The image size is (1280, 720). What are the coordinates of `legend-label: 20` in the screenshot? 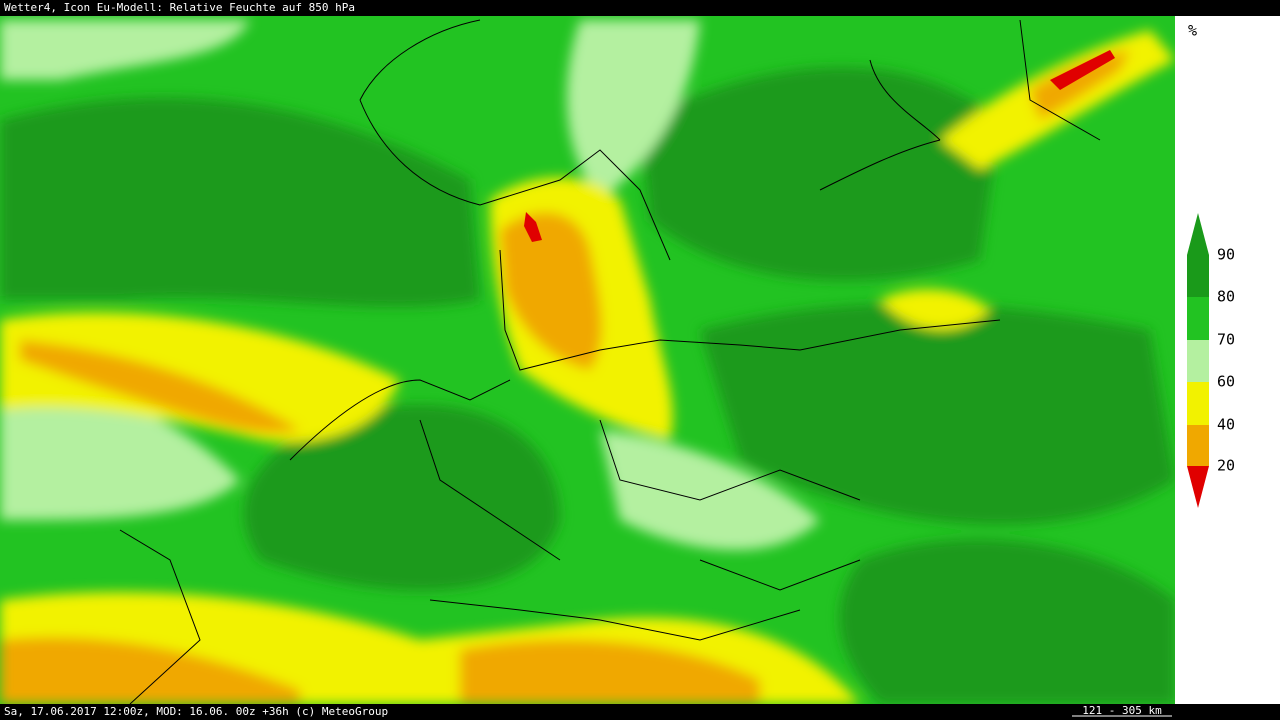 It's located at (1226, 466).